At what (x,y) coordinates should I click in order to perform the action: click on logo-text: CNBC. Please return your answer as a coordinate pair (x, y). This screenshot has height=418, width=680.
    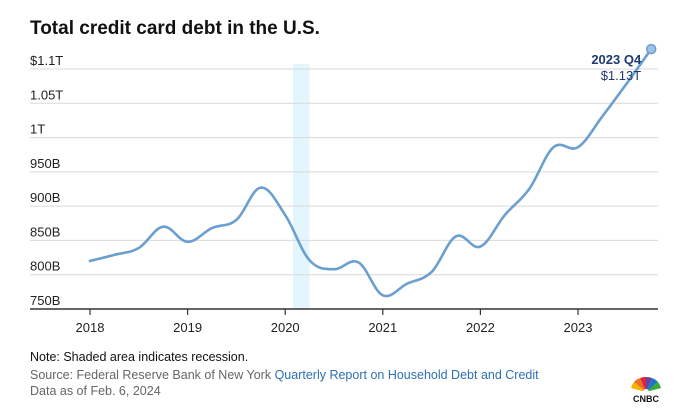
    Looking at the image, I should click on (646, 399).